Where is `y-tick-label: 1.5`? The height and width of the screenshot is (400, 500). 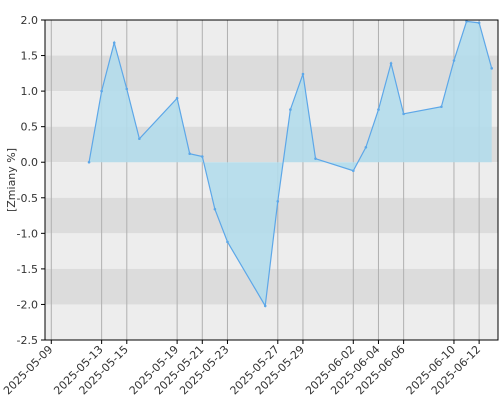 y-tick-label: 1.5 is located at coordinates (30, 56).